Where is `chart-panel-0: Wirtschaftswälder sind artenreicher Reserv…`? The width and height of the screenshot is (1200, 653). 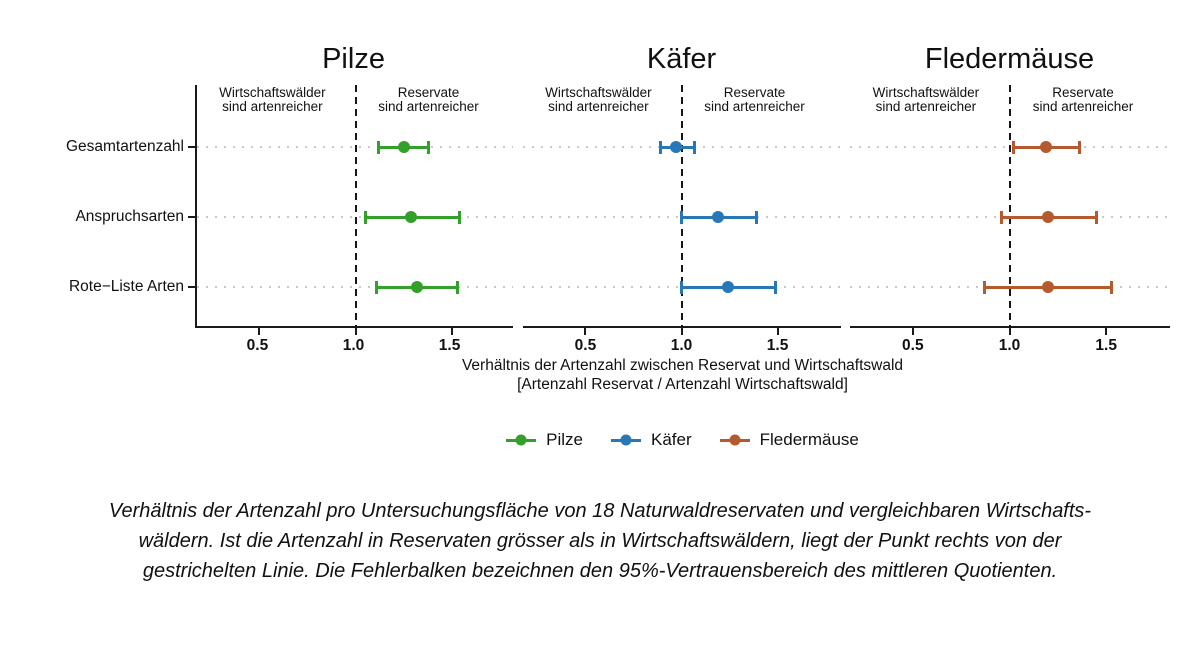
chart-panel-0: Wirtschaftswälder sind artenreicher Reserv… is located at coordinates (354, 210).